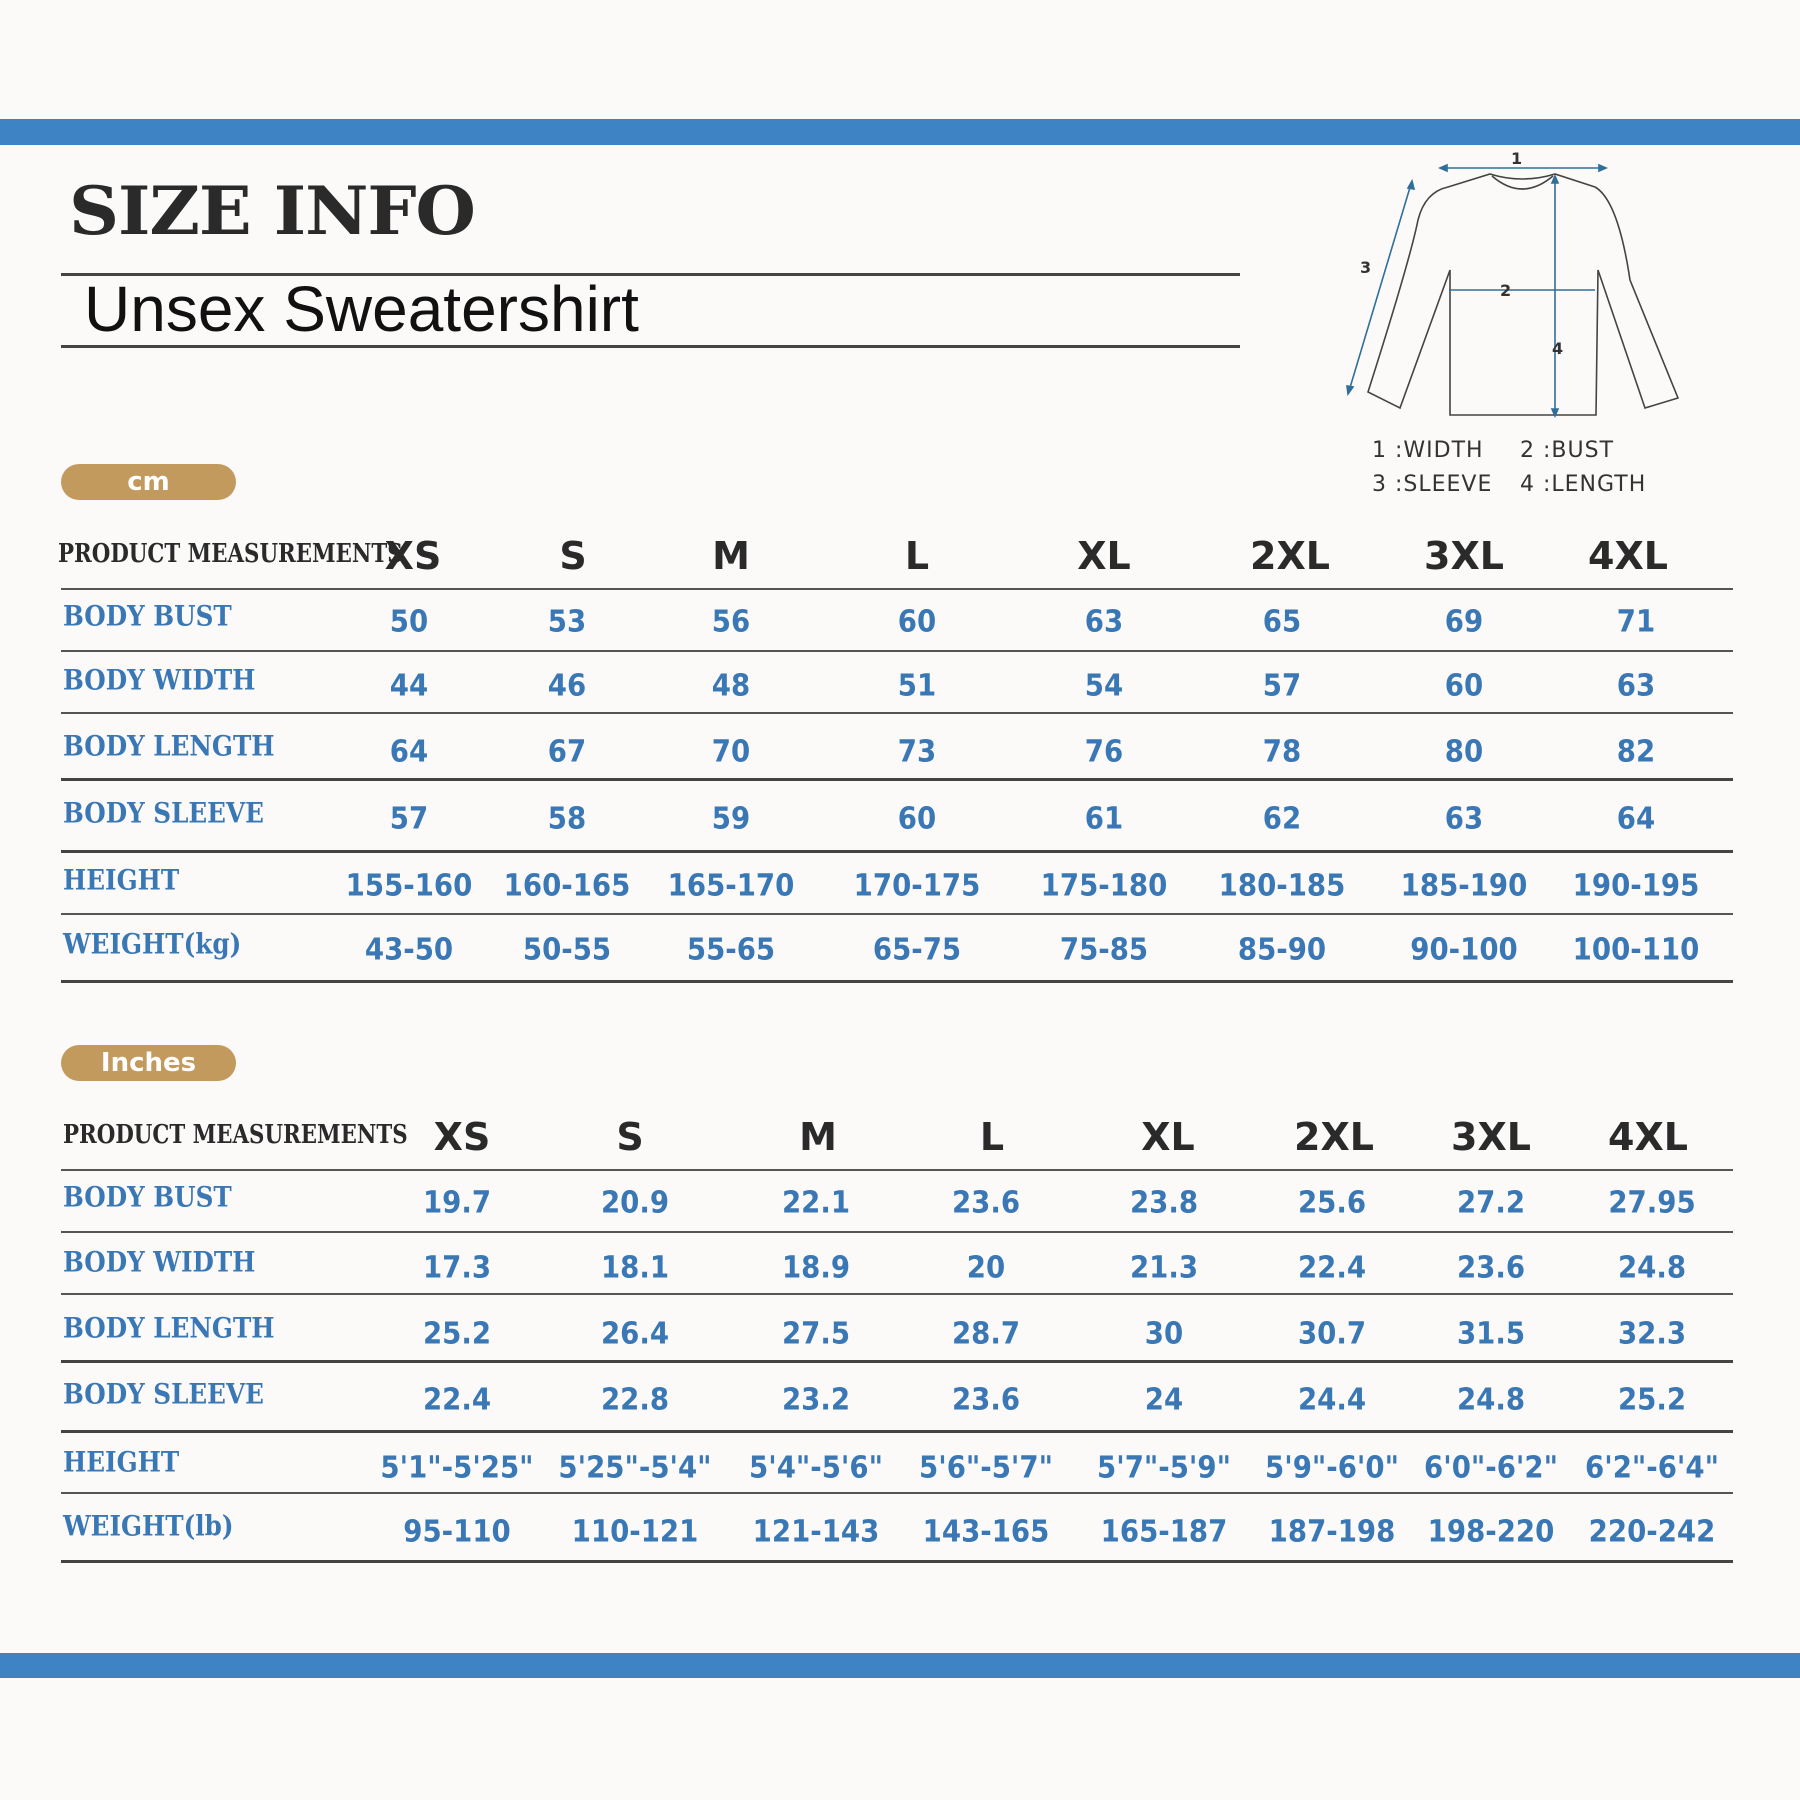 The height and width of the screenshot is (1800, 1800). Describe the element at coordinates (148, 482) in the screenshot. I see `unit-badge-0: cm` at that location.